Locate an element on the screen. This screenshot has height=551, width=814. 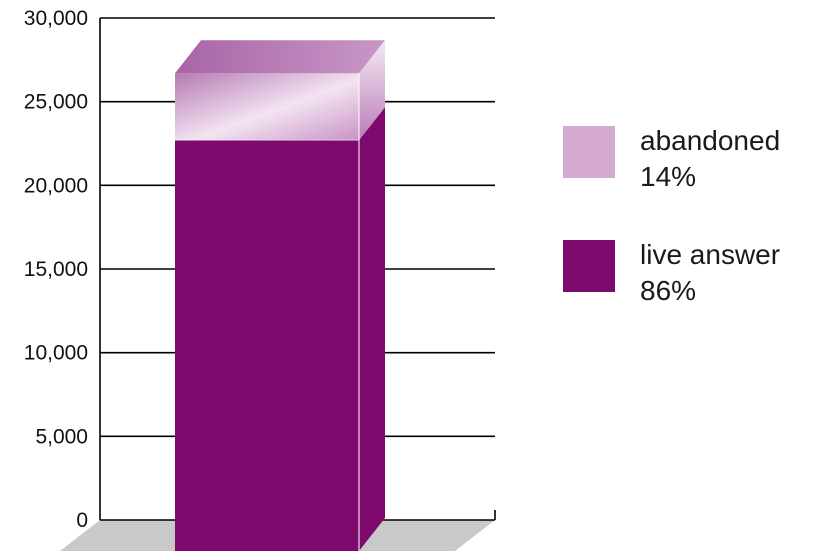
y-tick-label: 10,000 is located at coordinates (56, 353).